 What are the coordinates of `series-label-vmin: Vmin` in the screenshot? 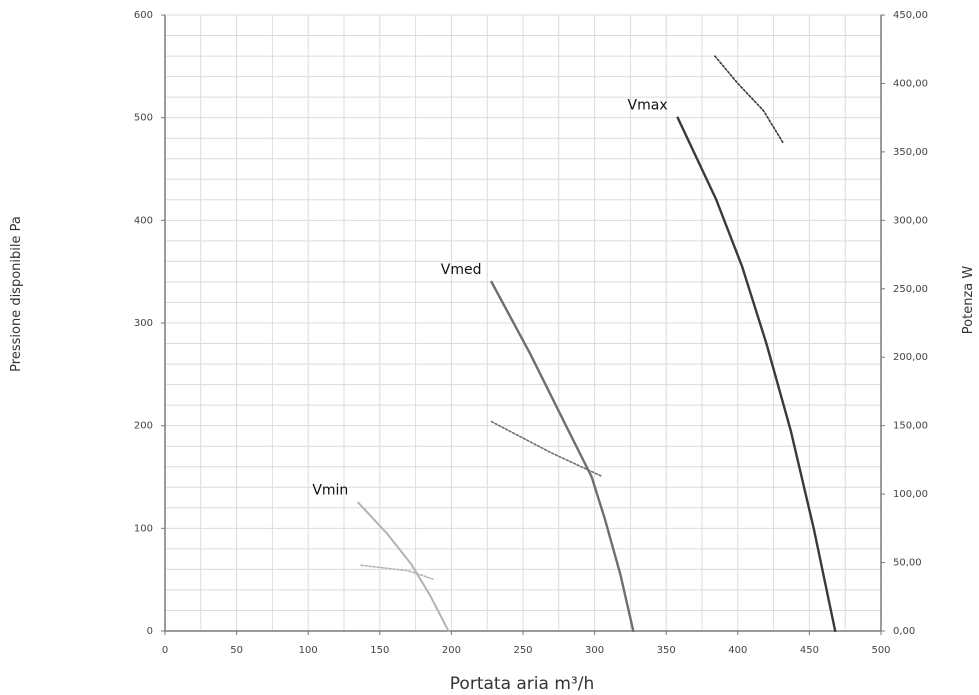 It's located at (330, 491).